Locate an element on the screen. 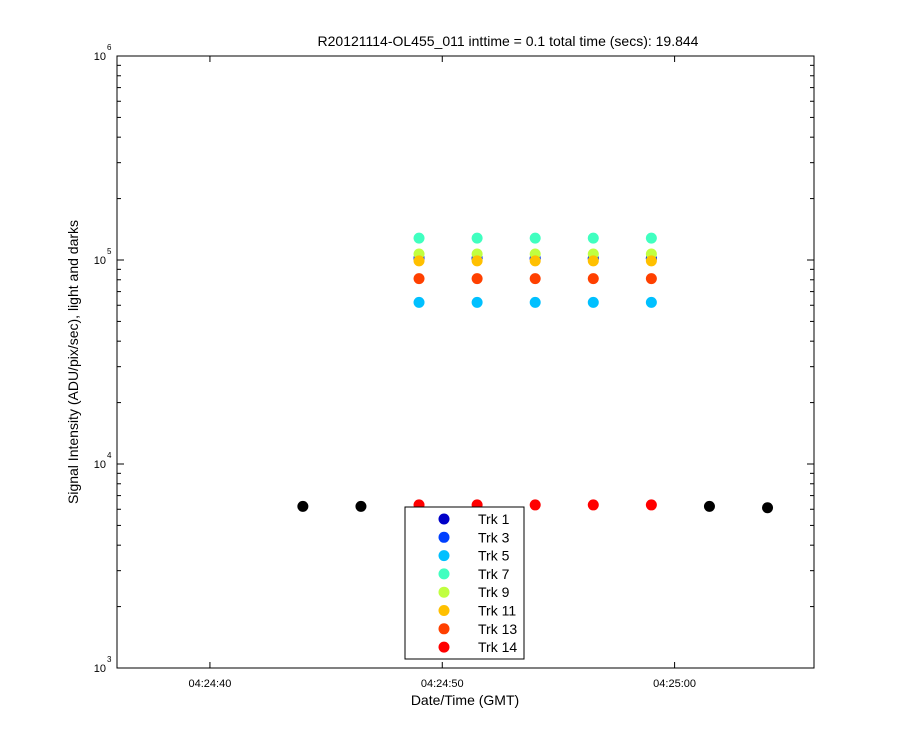  x-tick-label: 04:24:40 is located at coordinates (210, 684).